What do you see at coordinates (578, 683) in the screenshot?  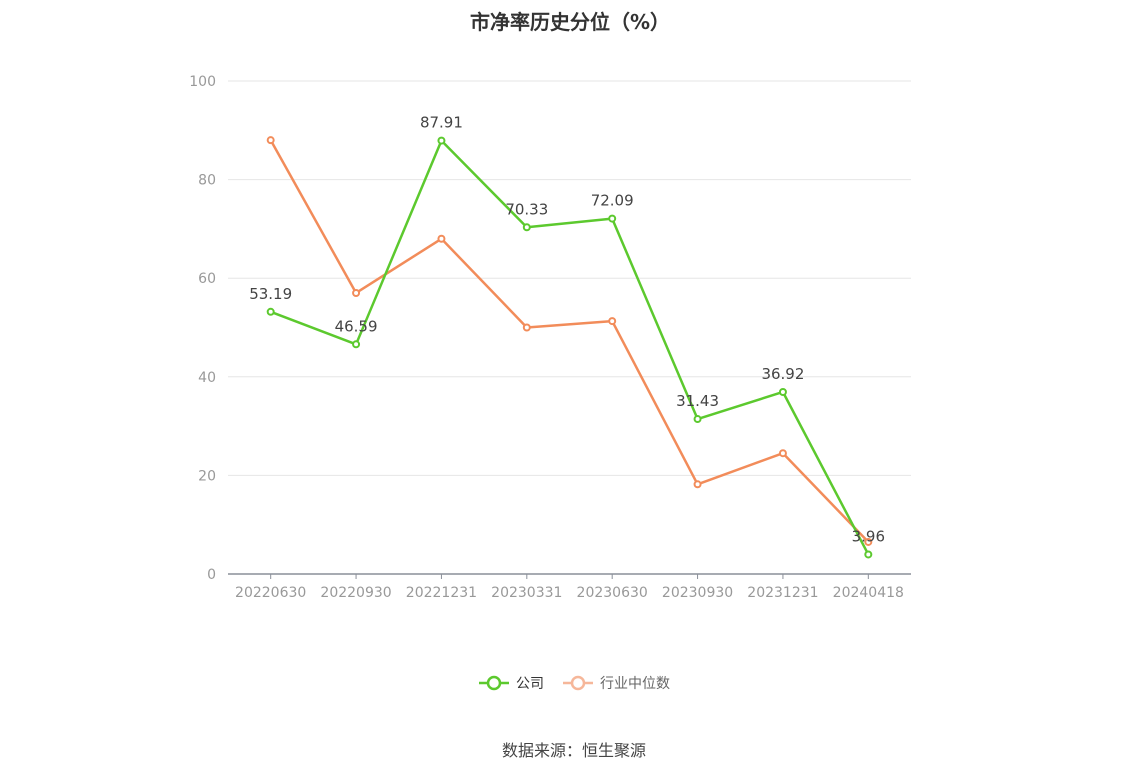 I see `legend-industry-marker-icon` at bounding box center [578, 683].